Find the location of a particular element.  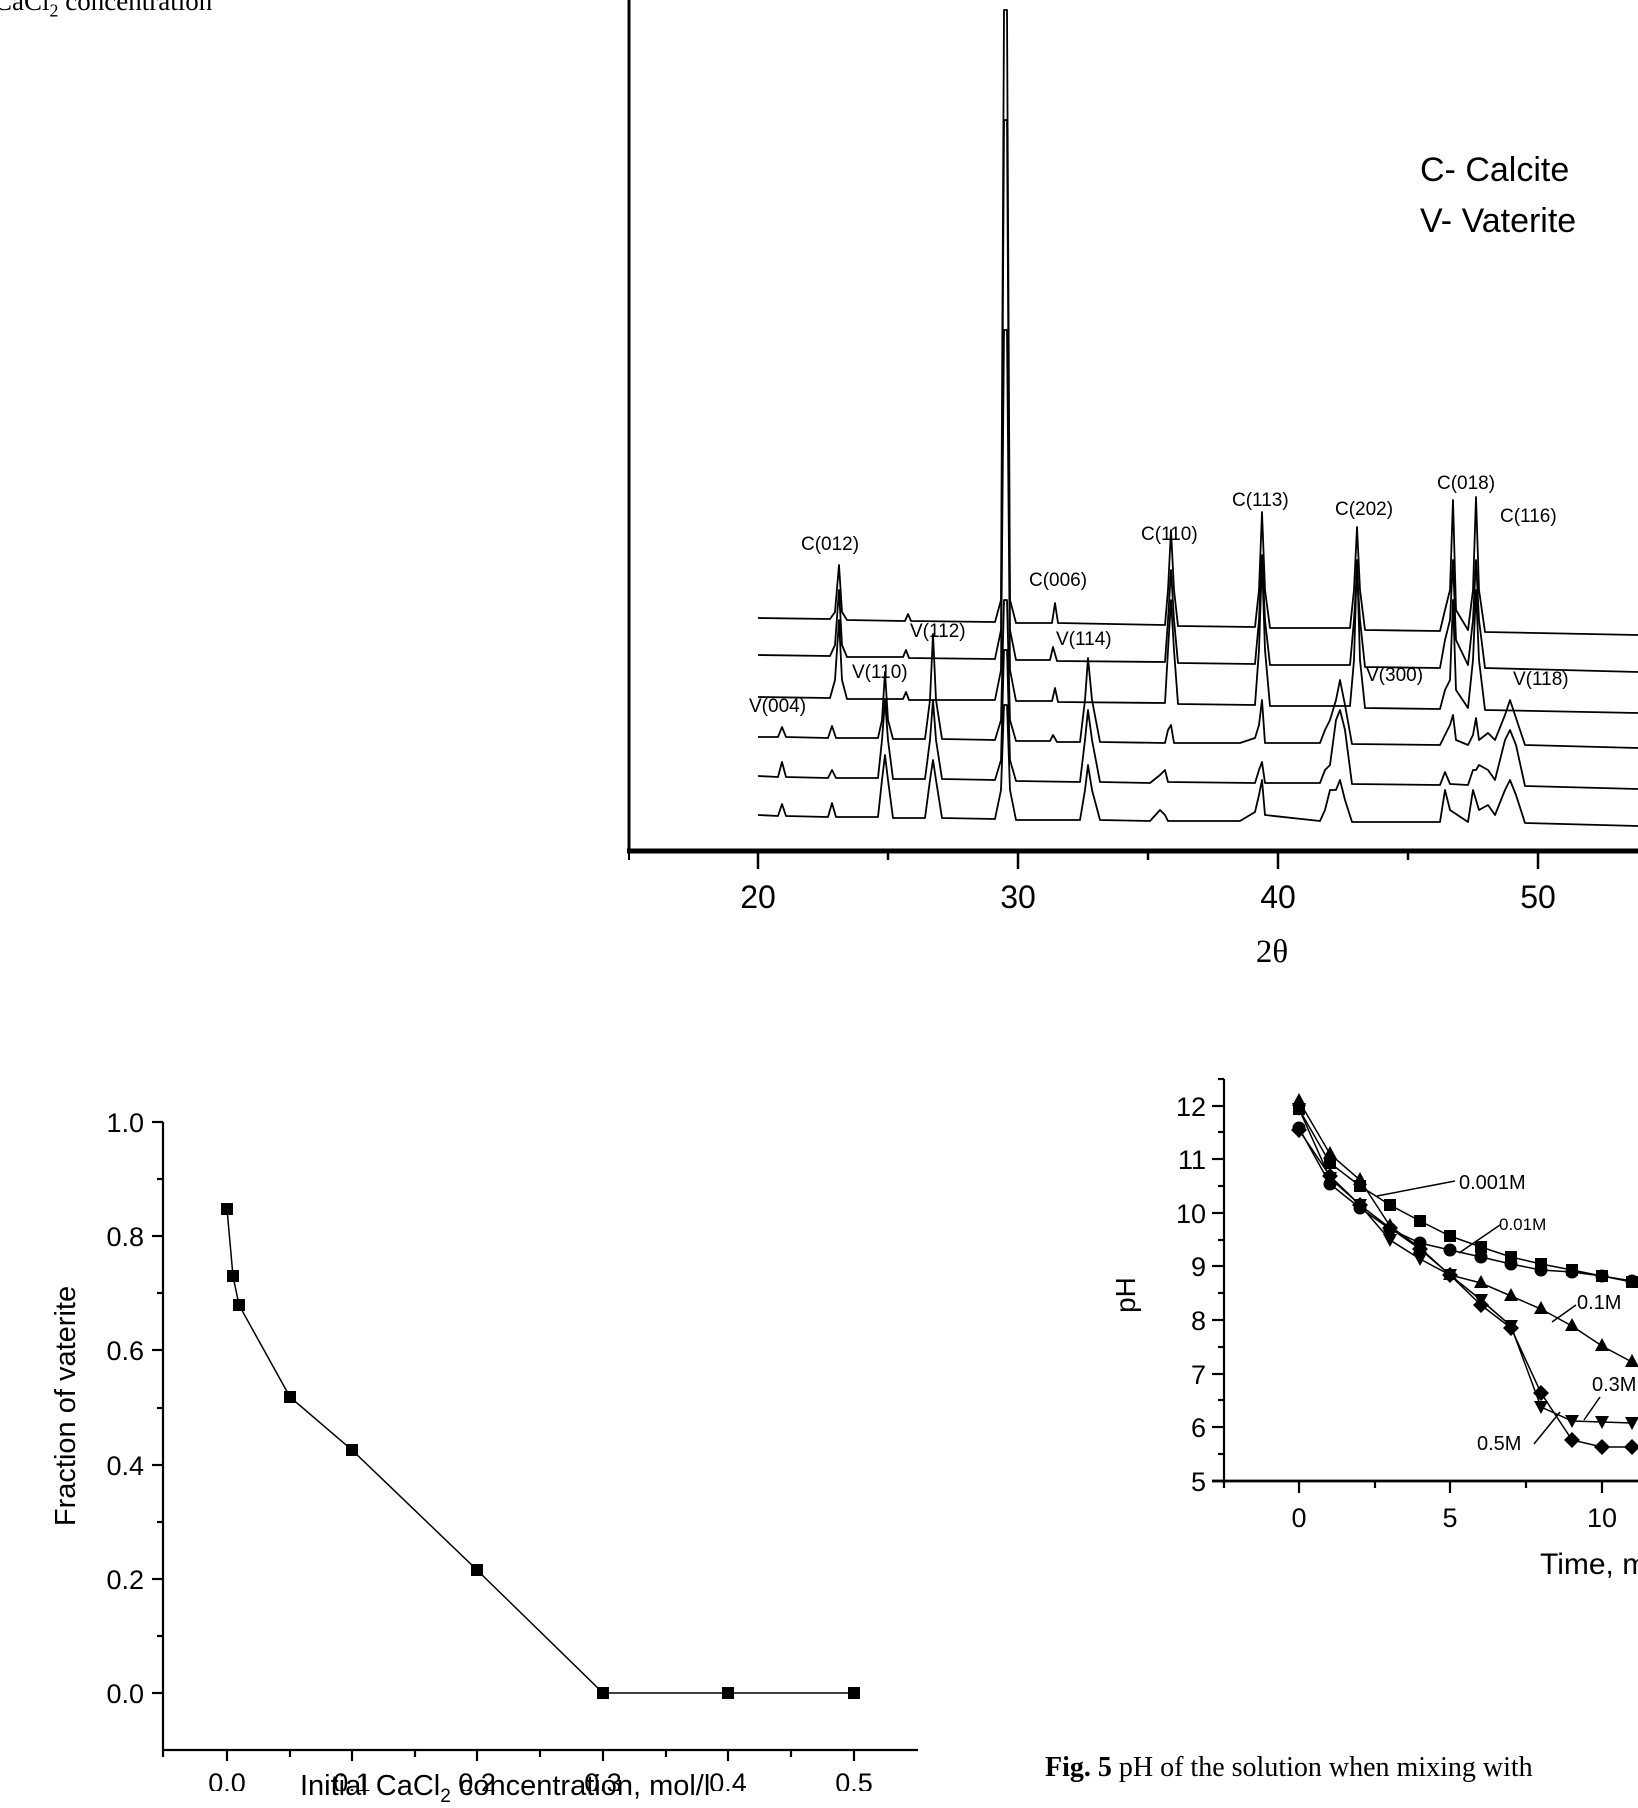

series-0.1M-line is located at coordinates (1465, 1231).